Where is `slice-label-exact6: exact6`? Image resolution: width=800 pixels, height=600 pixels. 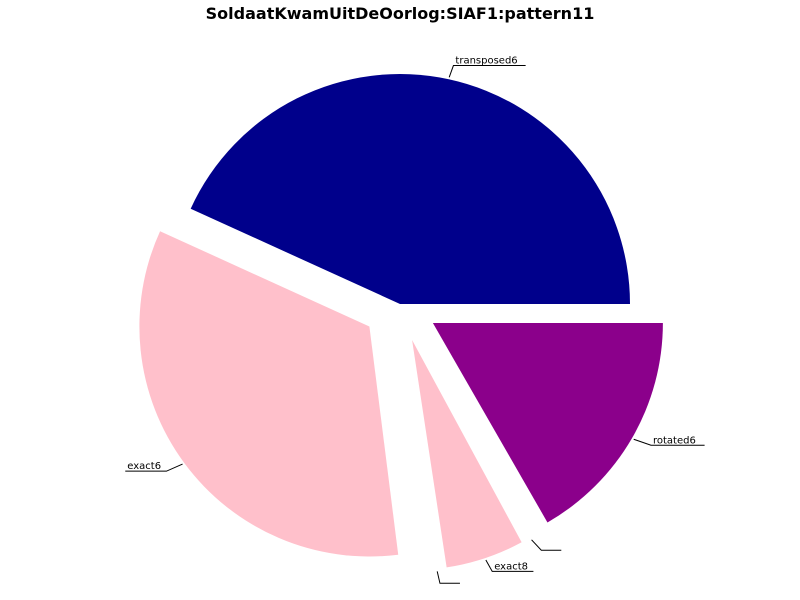
slice-label-exact6: exact6 is located at coordinates (144, 466).